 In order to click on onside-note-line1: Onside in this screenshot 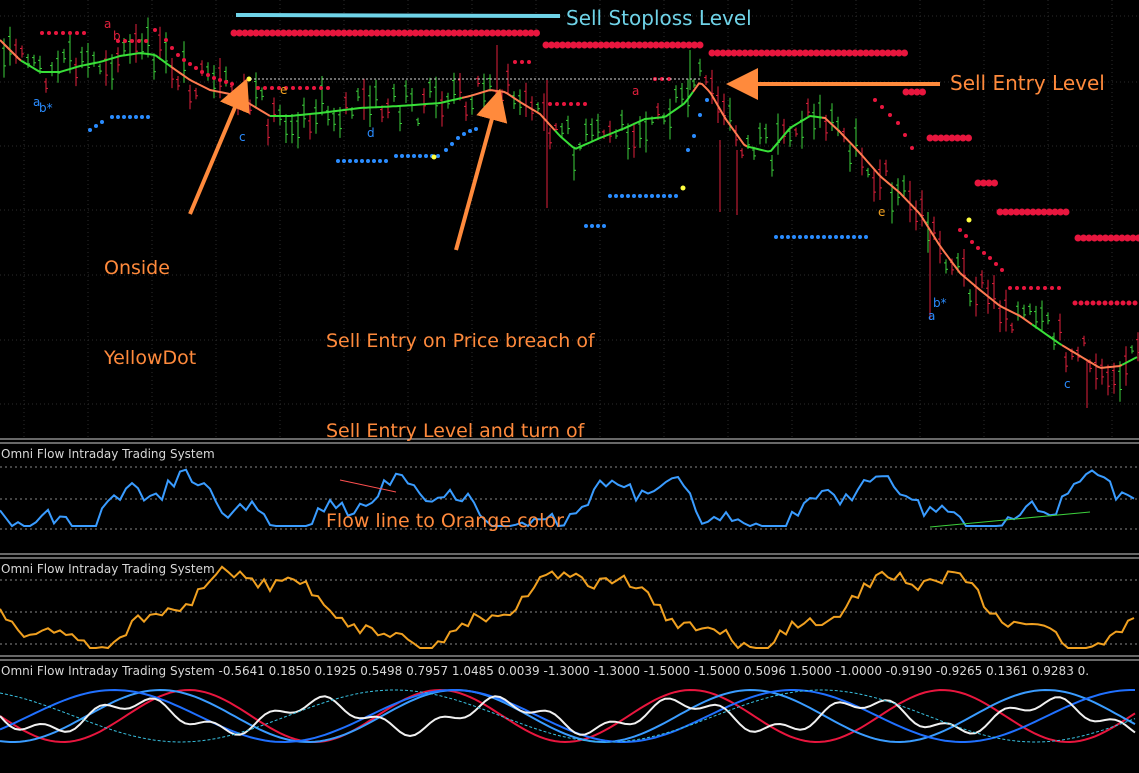, I will do `click(137, 268)`.